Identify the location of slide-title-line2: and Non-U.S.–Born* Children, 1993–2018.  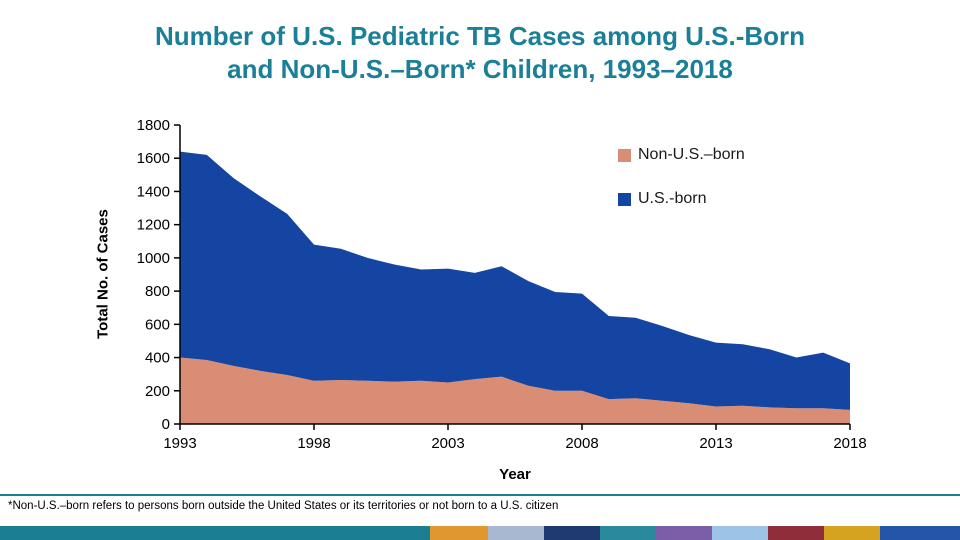
(480, 68).